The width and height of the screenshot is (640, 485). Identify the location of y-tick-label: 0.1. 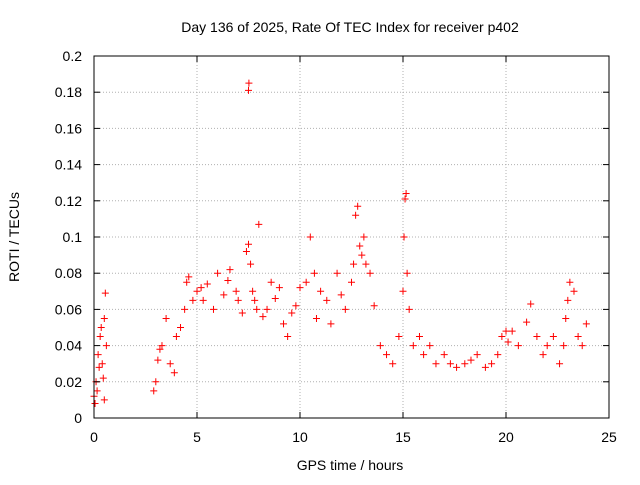
(73, 237).